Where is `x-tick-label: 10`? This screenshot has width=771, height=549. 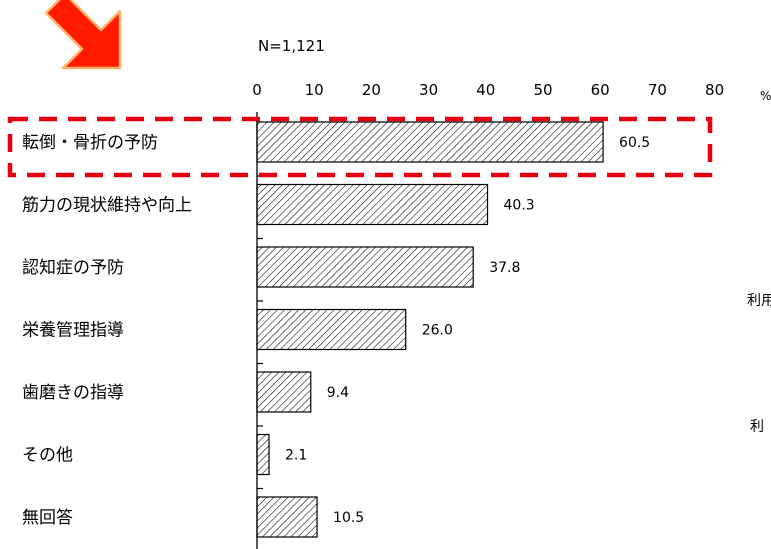
x-tick-label: 10 is located at coordinates (314, 90).